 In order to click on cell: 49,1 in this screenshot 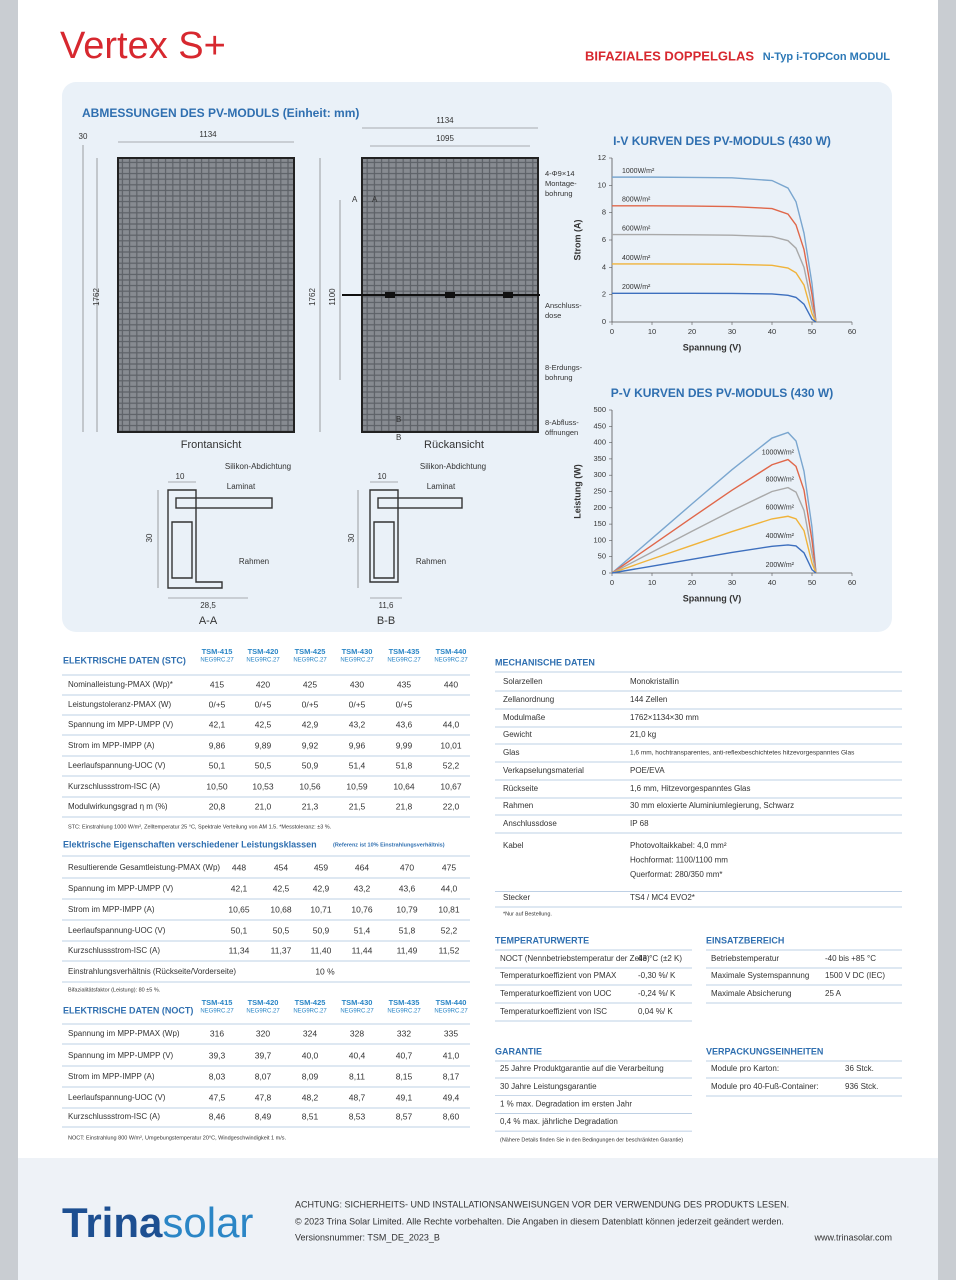, I will do `click(404, 1097)`.